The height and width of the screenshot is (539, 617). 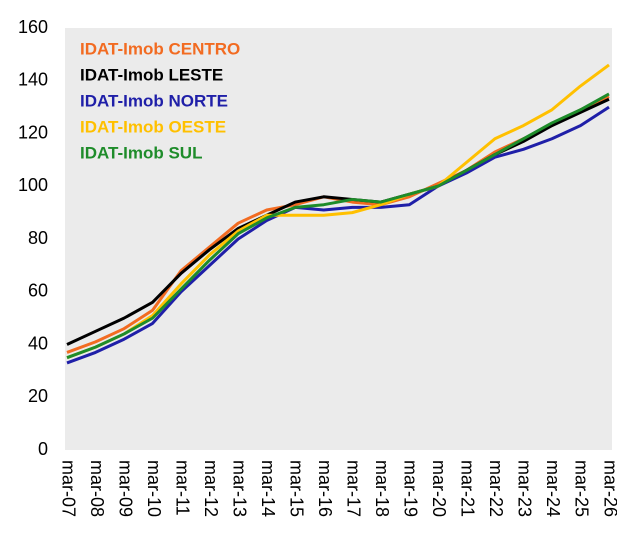 I want to click on x-tick-label: mar-09, so click(x=125, y=488).